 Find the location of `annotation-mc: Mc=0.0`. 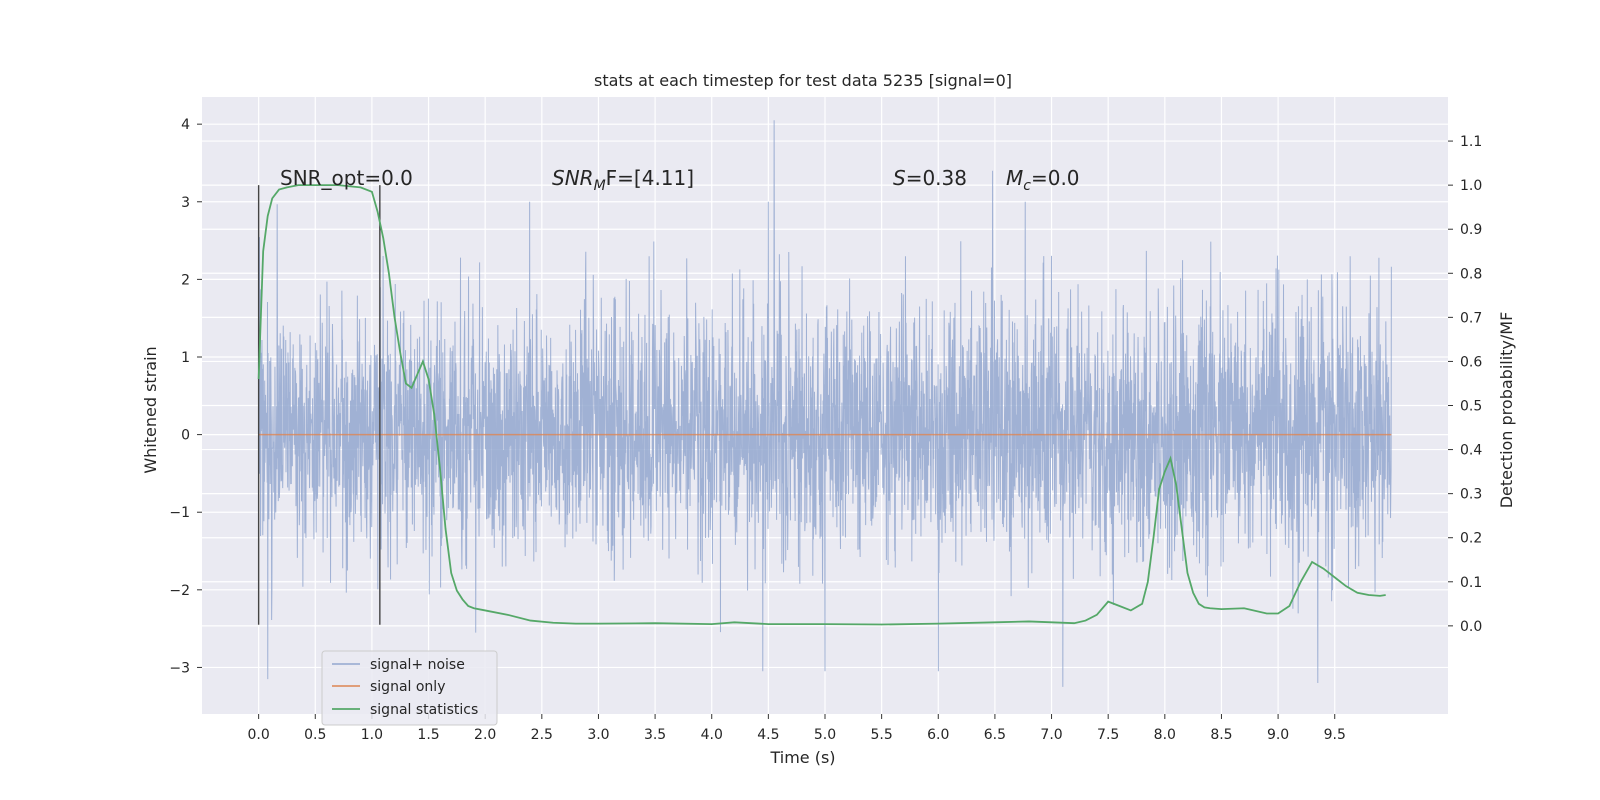

annotation-mc: Mc=0.0 is located at coordinates (1043, 180).